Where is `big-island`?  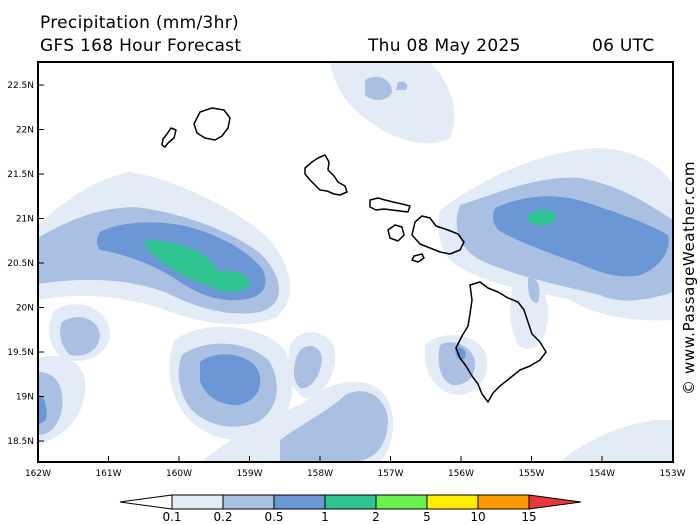 big-island is located at coordinates (501, 342).